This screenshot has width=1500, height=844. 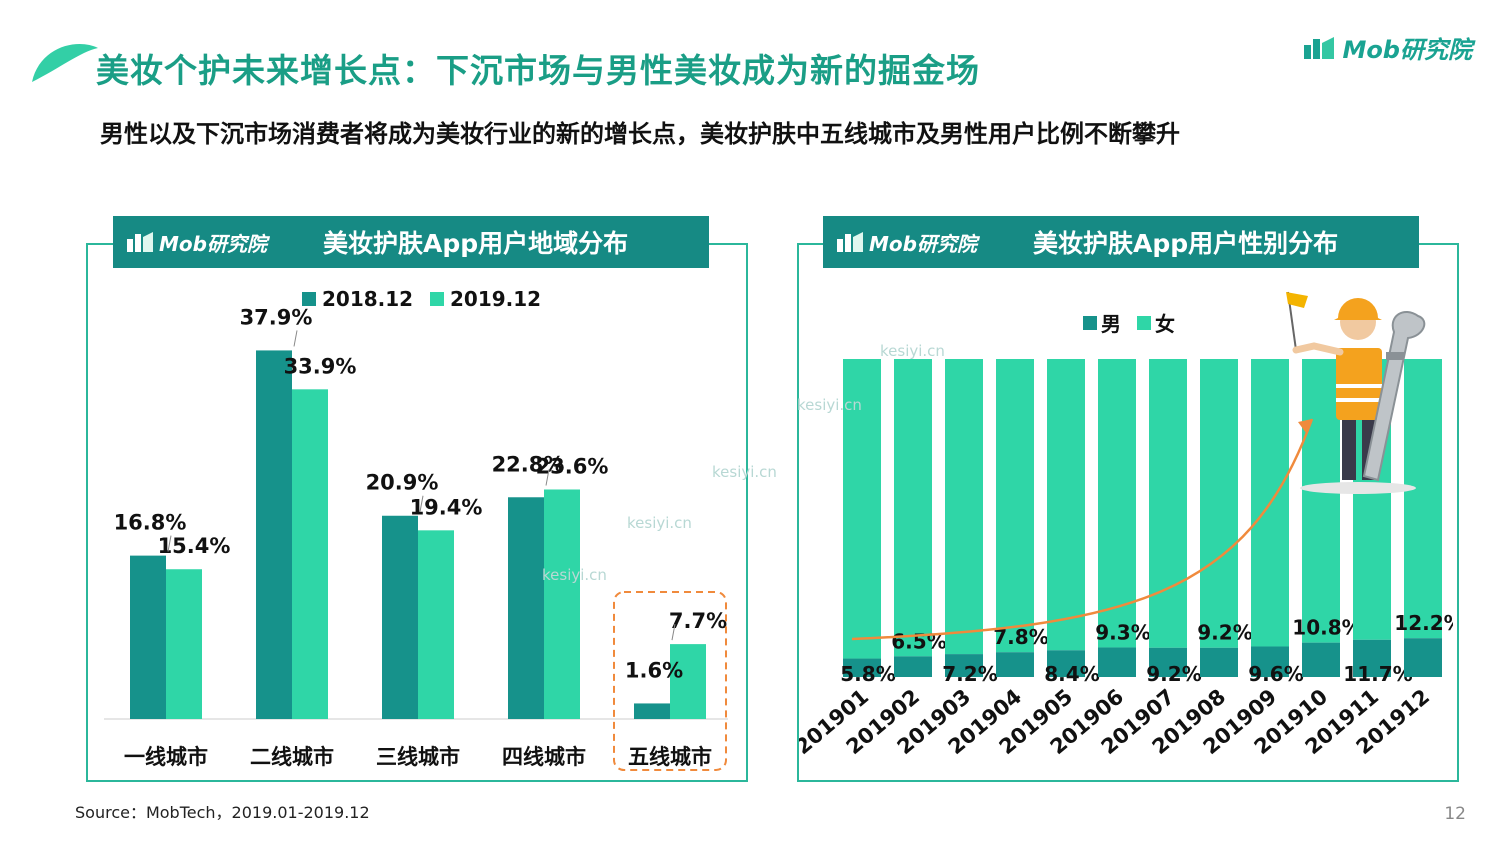 What do you see at coordinates (309, 299) in the screenshot?
I see `legend-swatch-2018` at bounding box center [309, 299].